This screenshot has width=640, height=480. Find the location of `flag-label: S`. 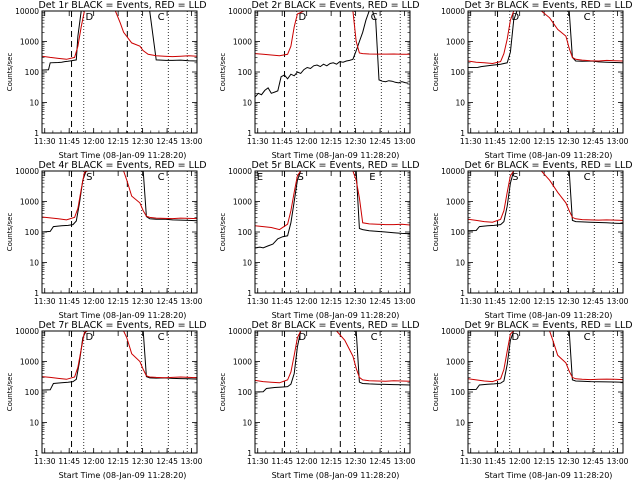

flag-label: S is located at coordinates (89, 177).